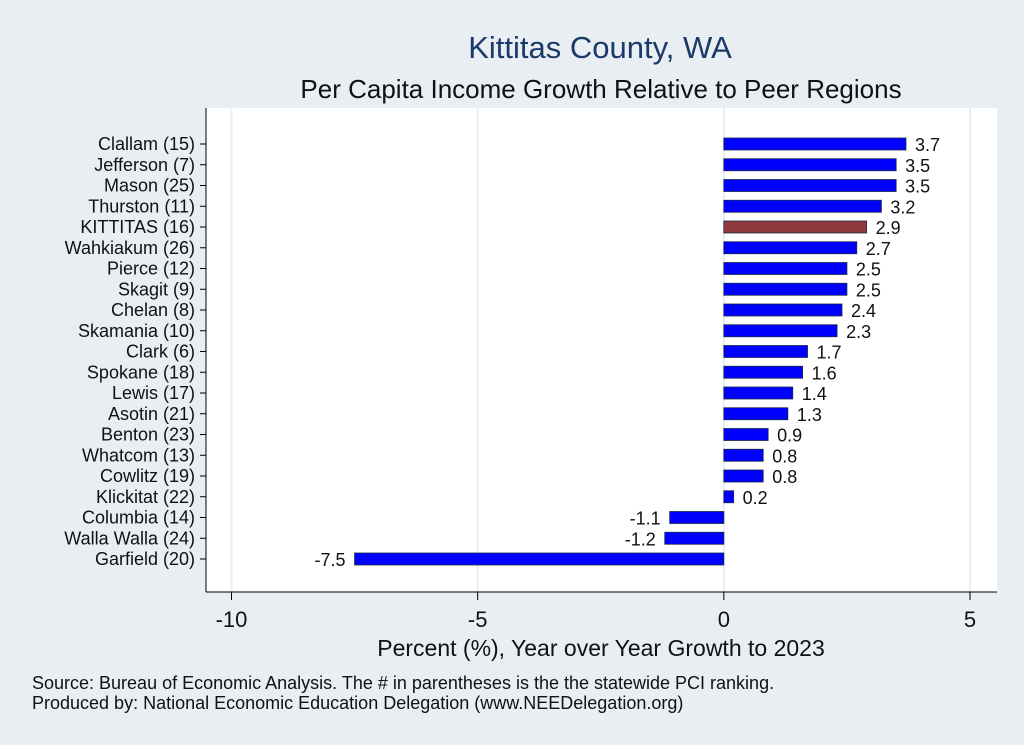  What do you see at coordinates (232, 619) in the screenshot?
I see `x-tick-label: -10` at bounding box center [232, 619].